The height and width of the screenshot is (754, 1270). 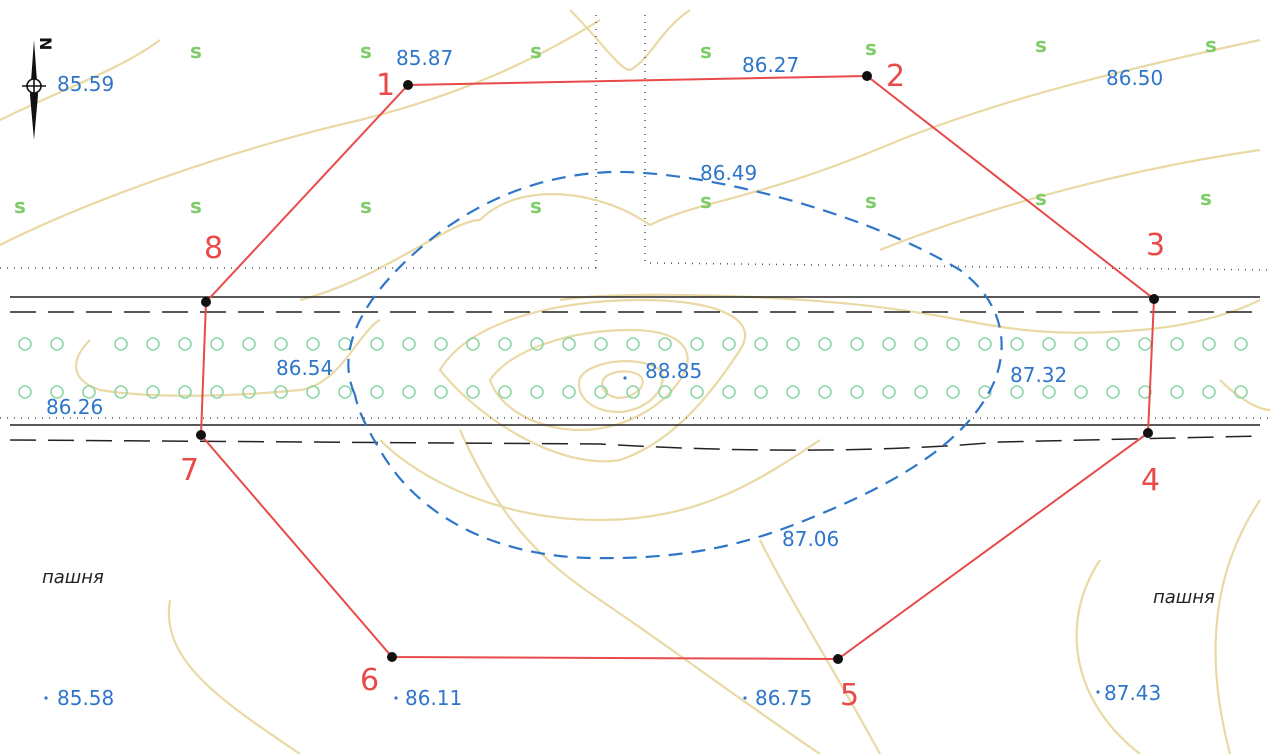 What do you see at coordinates (369, 680) in the screenshot?
I see `vertex-label: 6` at bounding box center [369, 680].